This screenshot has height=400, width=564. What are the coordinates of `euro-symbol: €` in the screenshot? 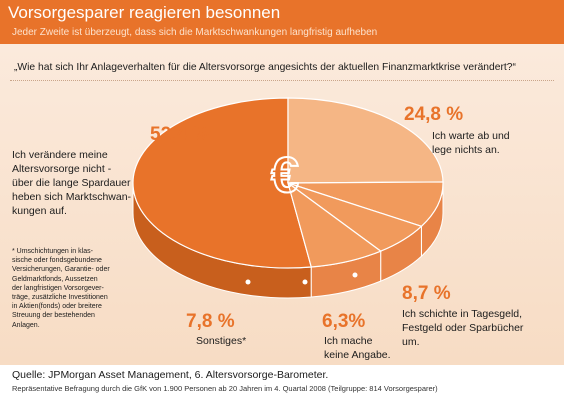 It's located at (285, 175).